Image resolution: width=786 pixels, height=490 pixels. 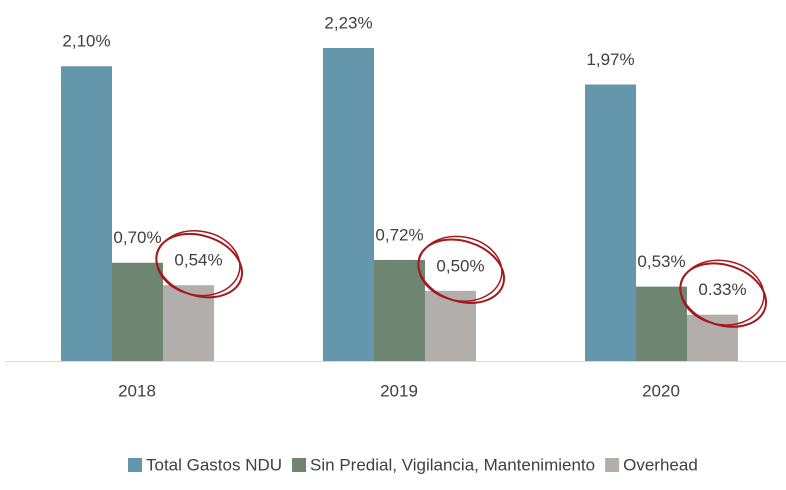 I want to click on data-label: 0.33%, so click(x=722, y=289).